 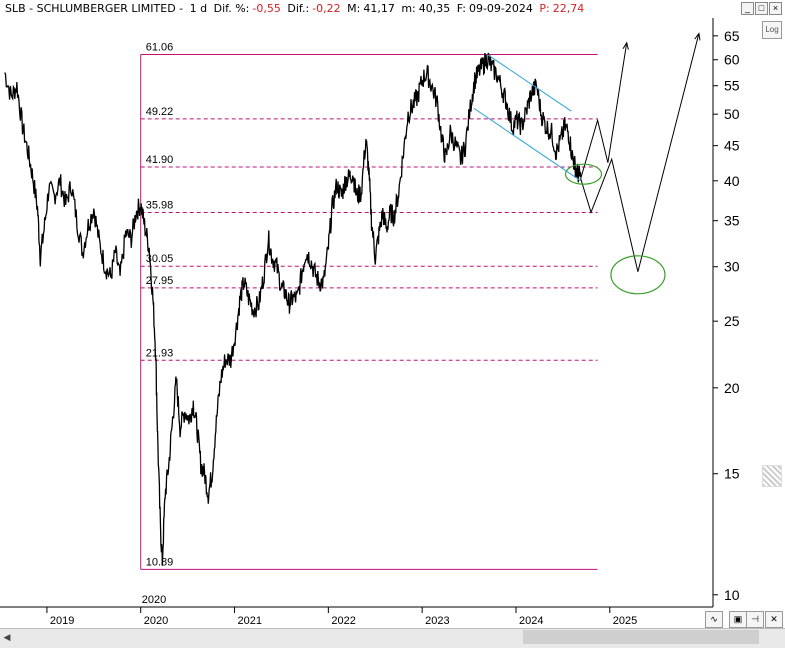 What do you see at coordinates (160, 160) in the screenshot?
I see `fib-level-label: 41.90` at bounding box center [160, 160].